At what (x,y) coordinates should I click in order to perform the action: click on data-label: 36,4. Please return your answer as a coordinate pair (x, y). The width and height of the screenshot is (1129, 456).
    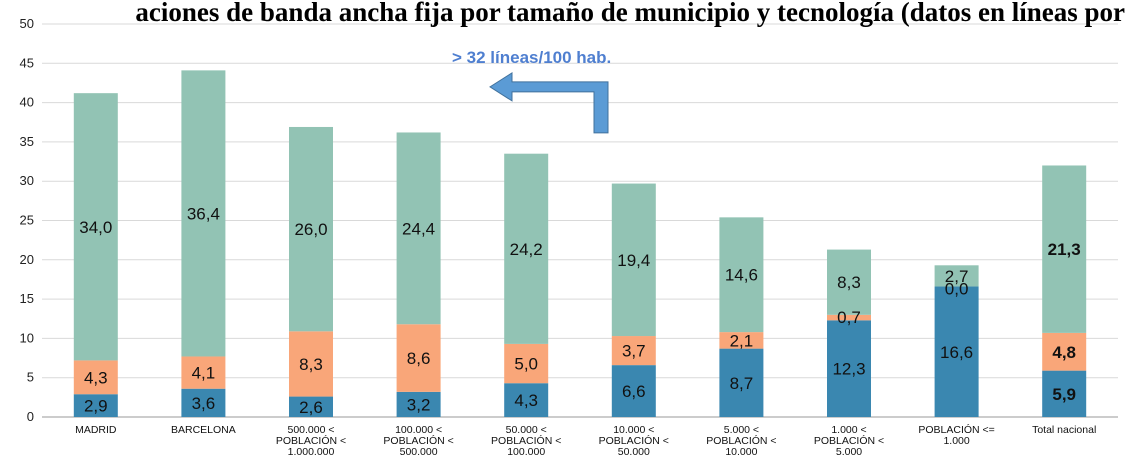
    Looking at the image, I should click on (203, 213).